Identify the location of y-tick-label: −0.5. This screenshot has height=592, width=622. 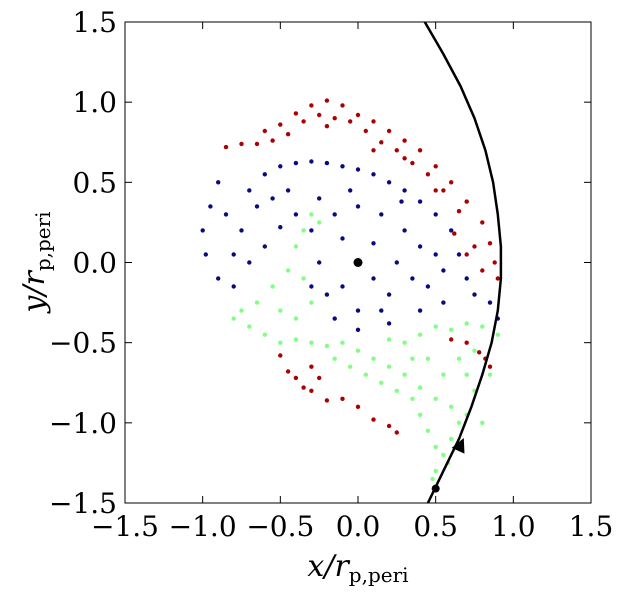
(83, 343).